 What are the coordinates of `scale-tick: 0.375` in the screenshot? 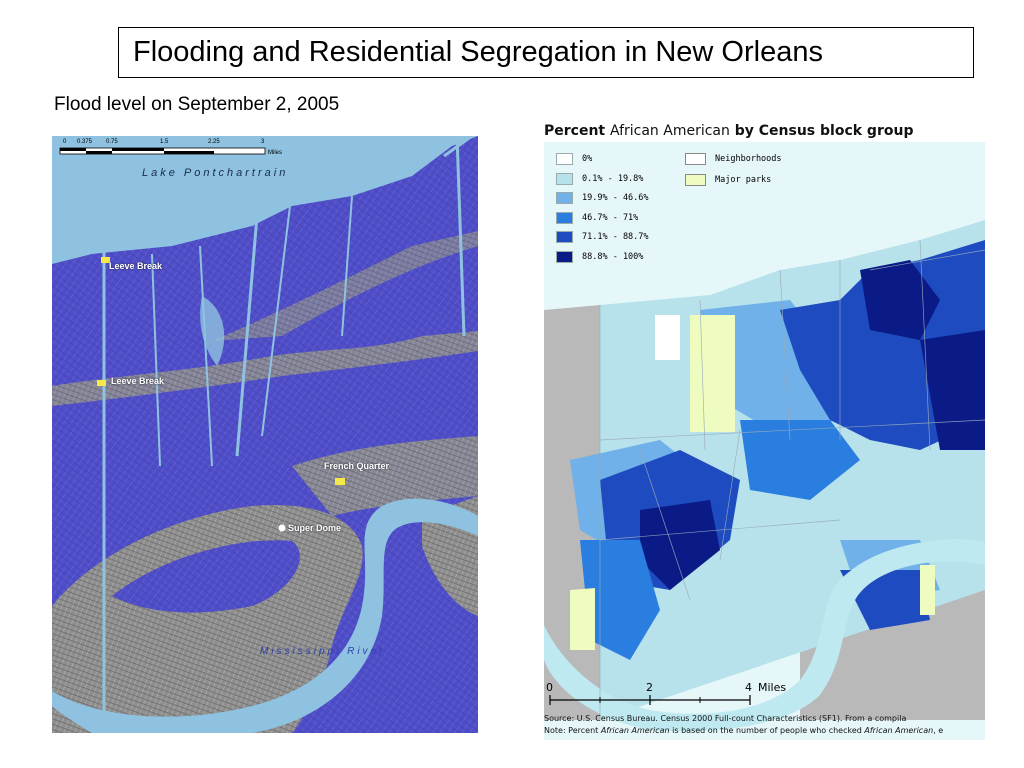 It's located at (85, 142).